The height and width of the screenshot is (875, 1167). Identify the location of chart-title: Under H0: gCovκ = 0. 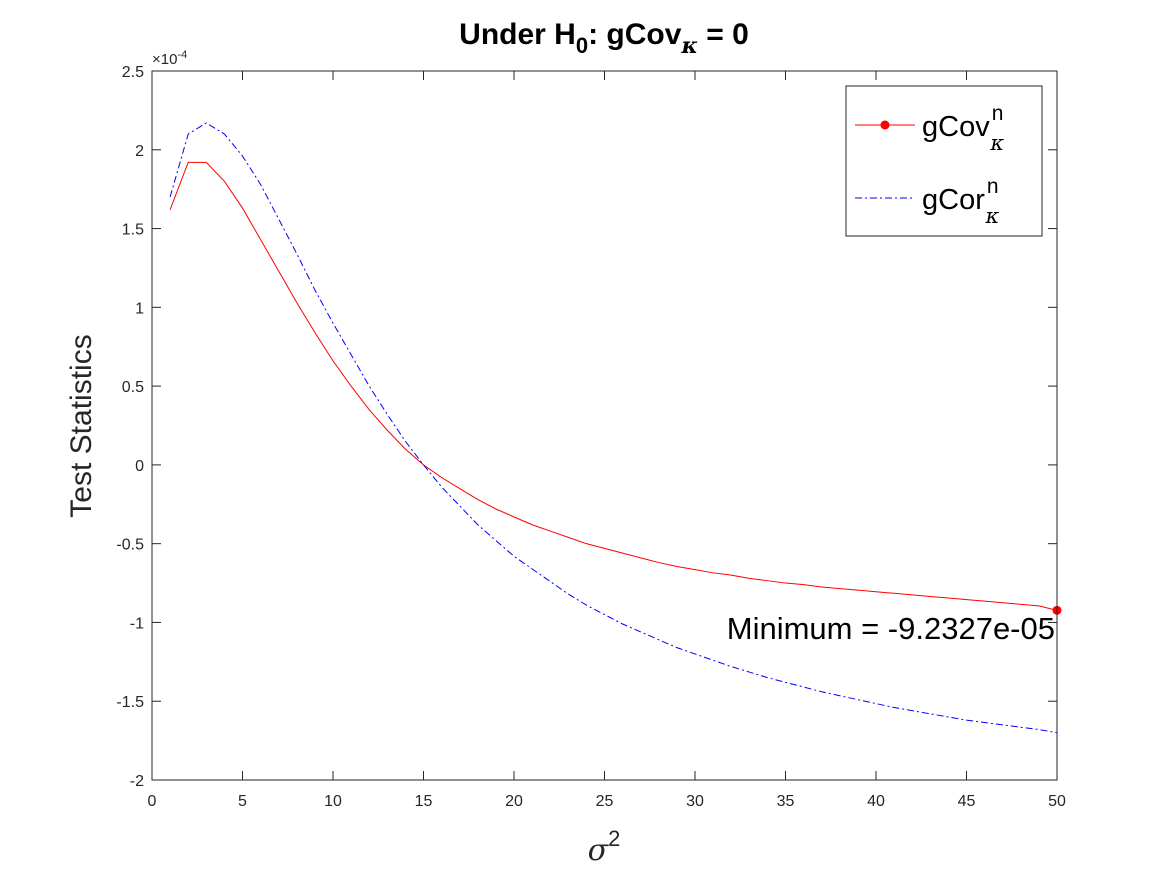
(604, 38).